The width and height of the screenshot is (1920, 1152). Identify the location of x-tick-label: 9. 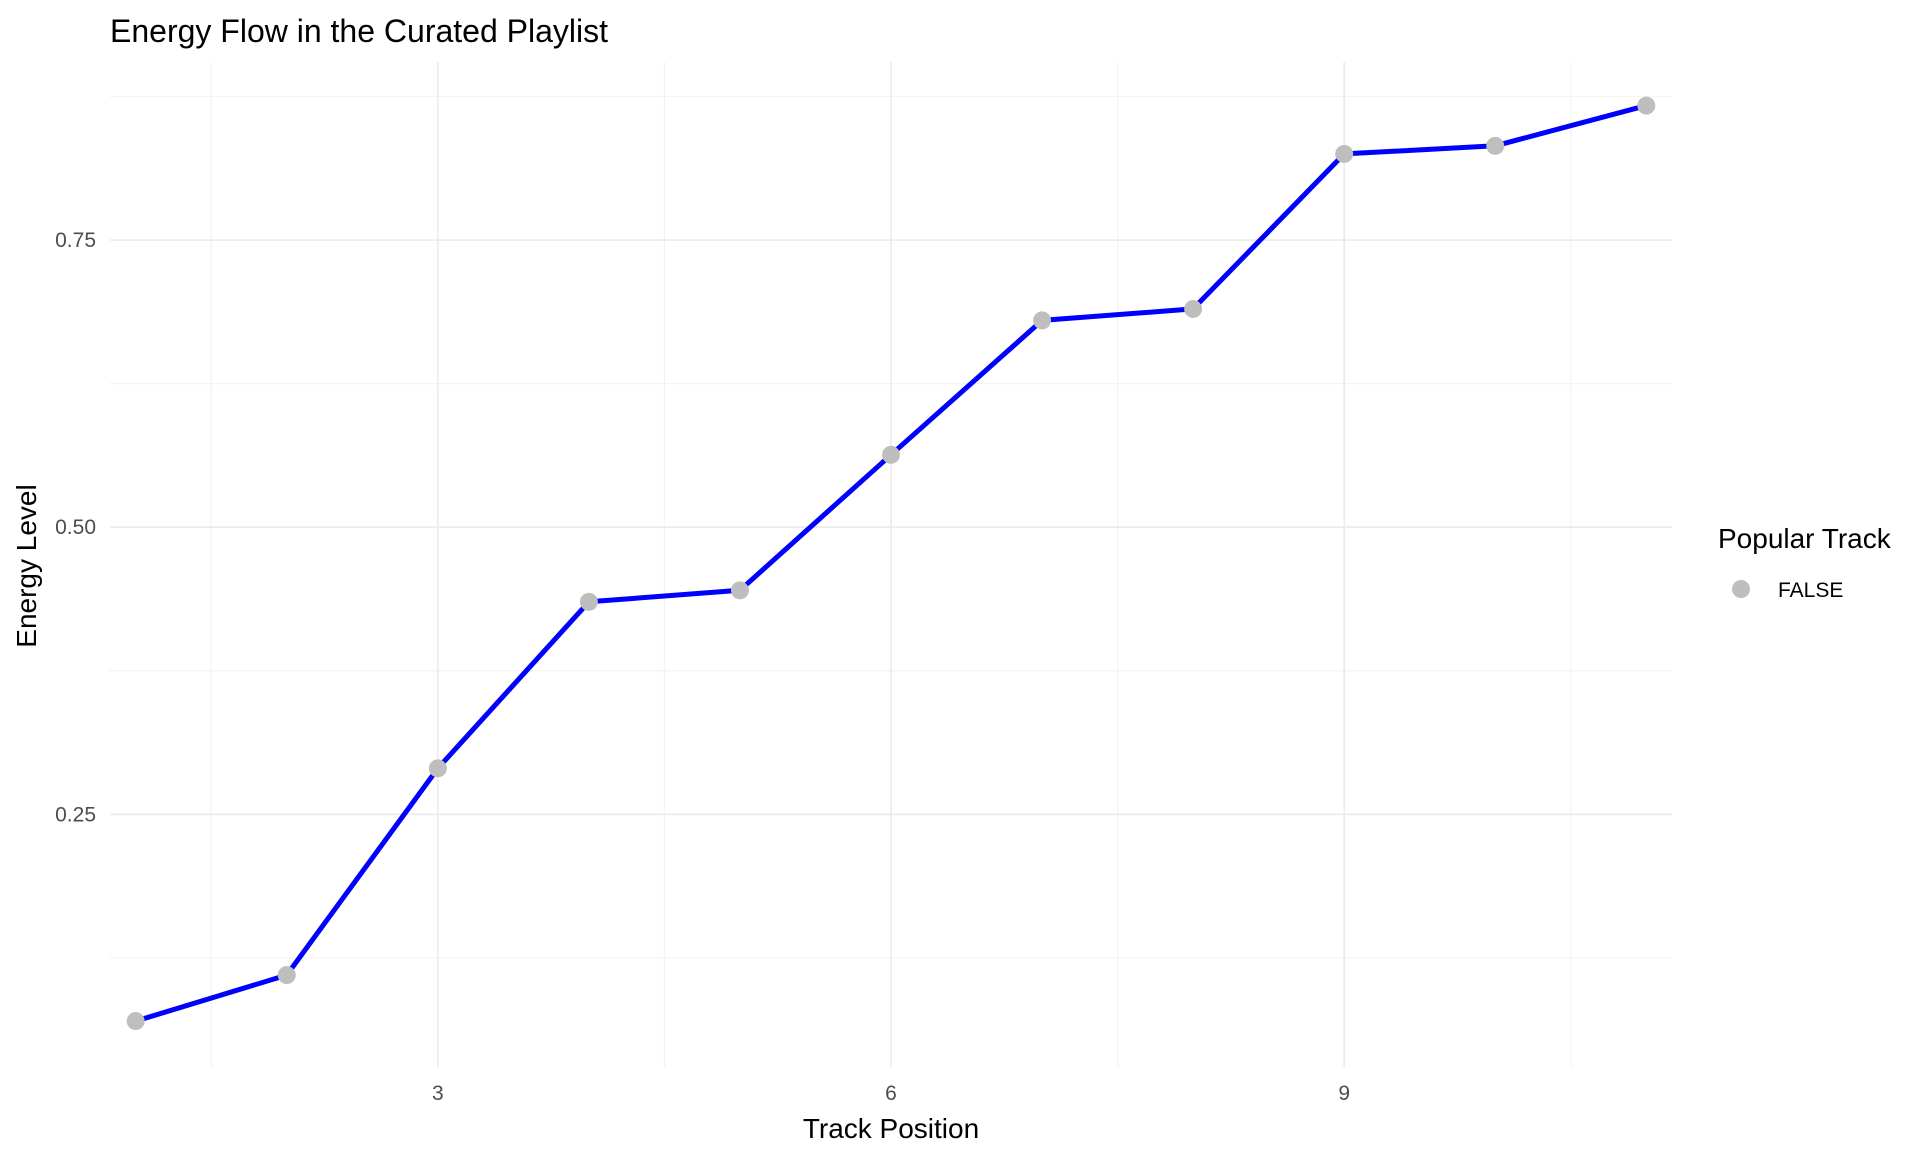
(1344, 1093).